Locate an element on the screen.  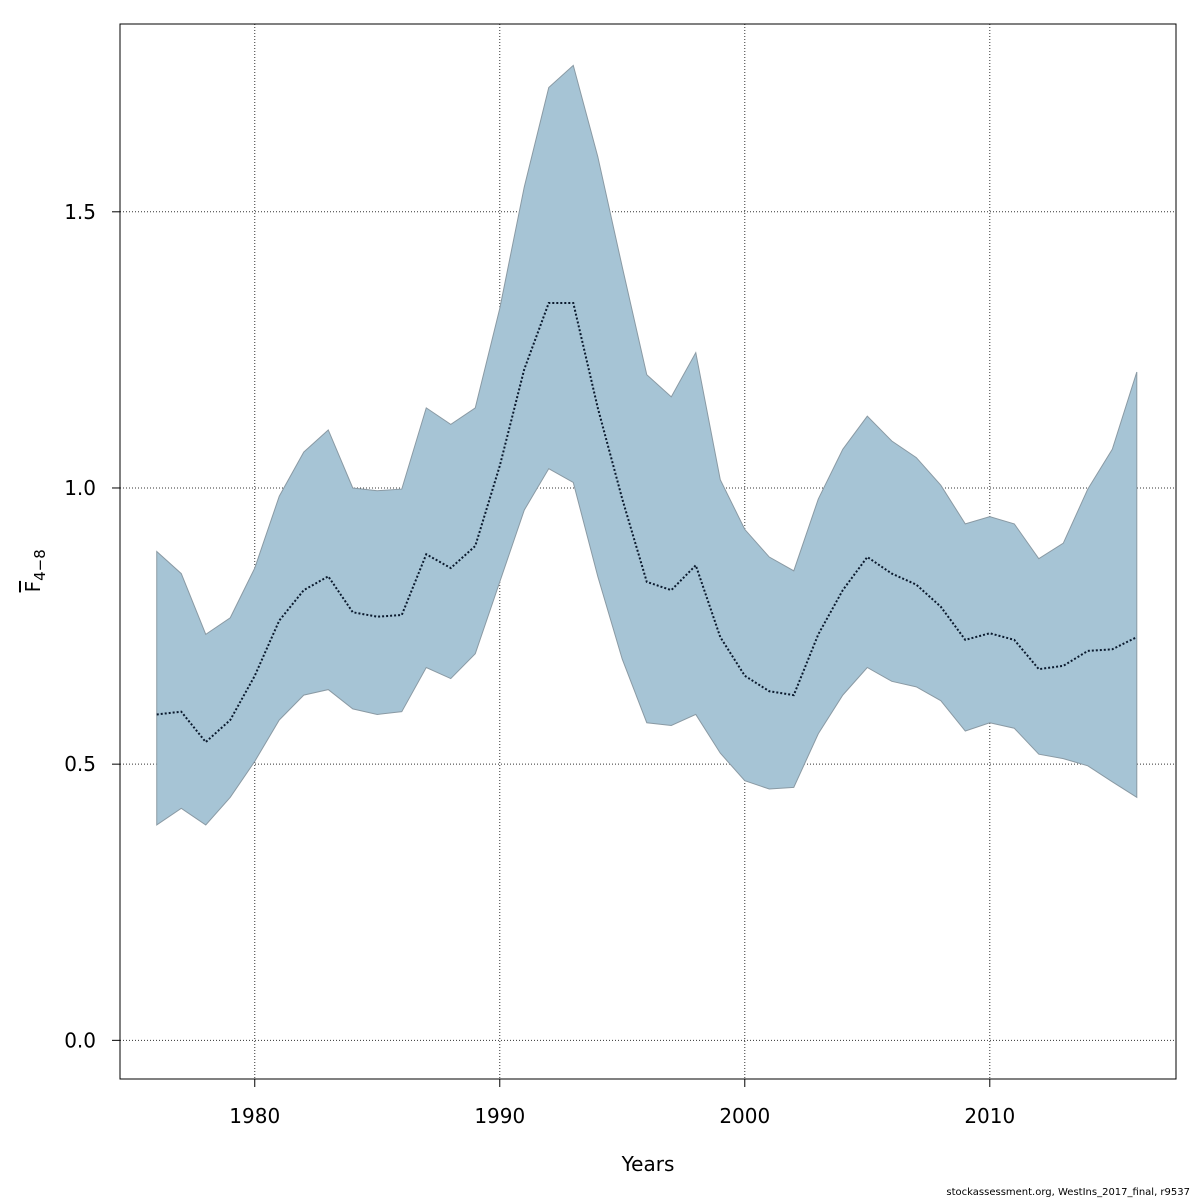
x-tick-label: 1980 is located at coordinates (254, 1116).